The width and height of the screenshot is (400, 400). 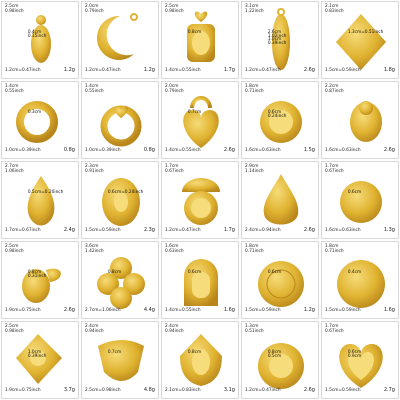 I want to click on height-label: 1.6cm 0.63inch, so click(x=174, y=249).